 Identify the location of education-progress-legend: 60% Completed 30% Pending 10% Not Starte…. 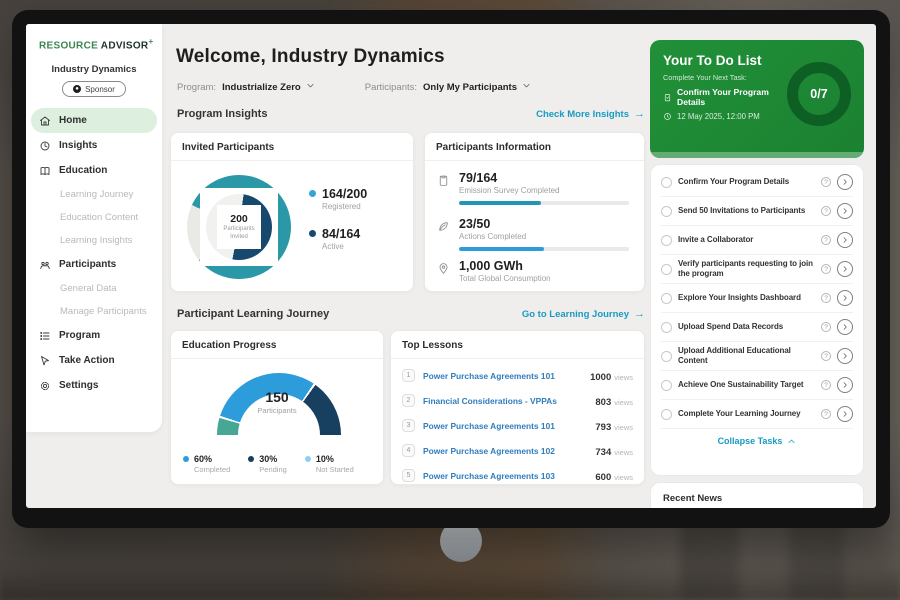
(279, 464).